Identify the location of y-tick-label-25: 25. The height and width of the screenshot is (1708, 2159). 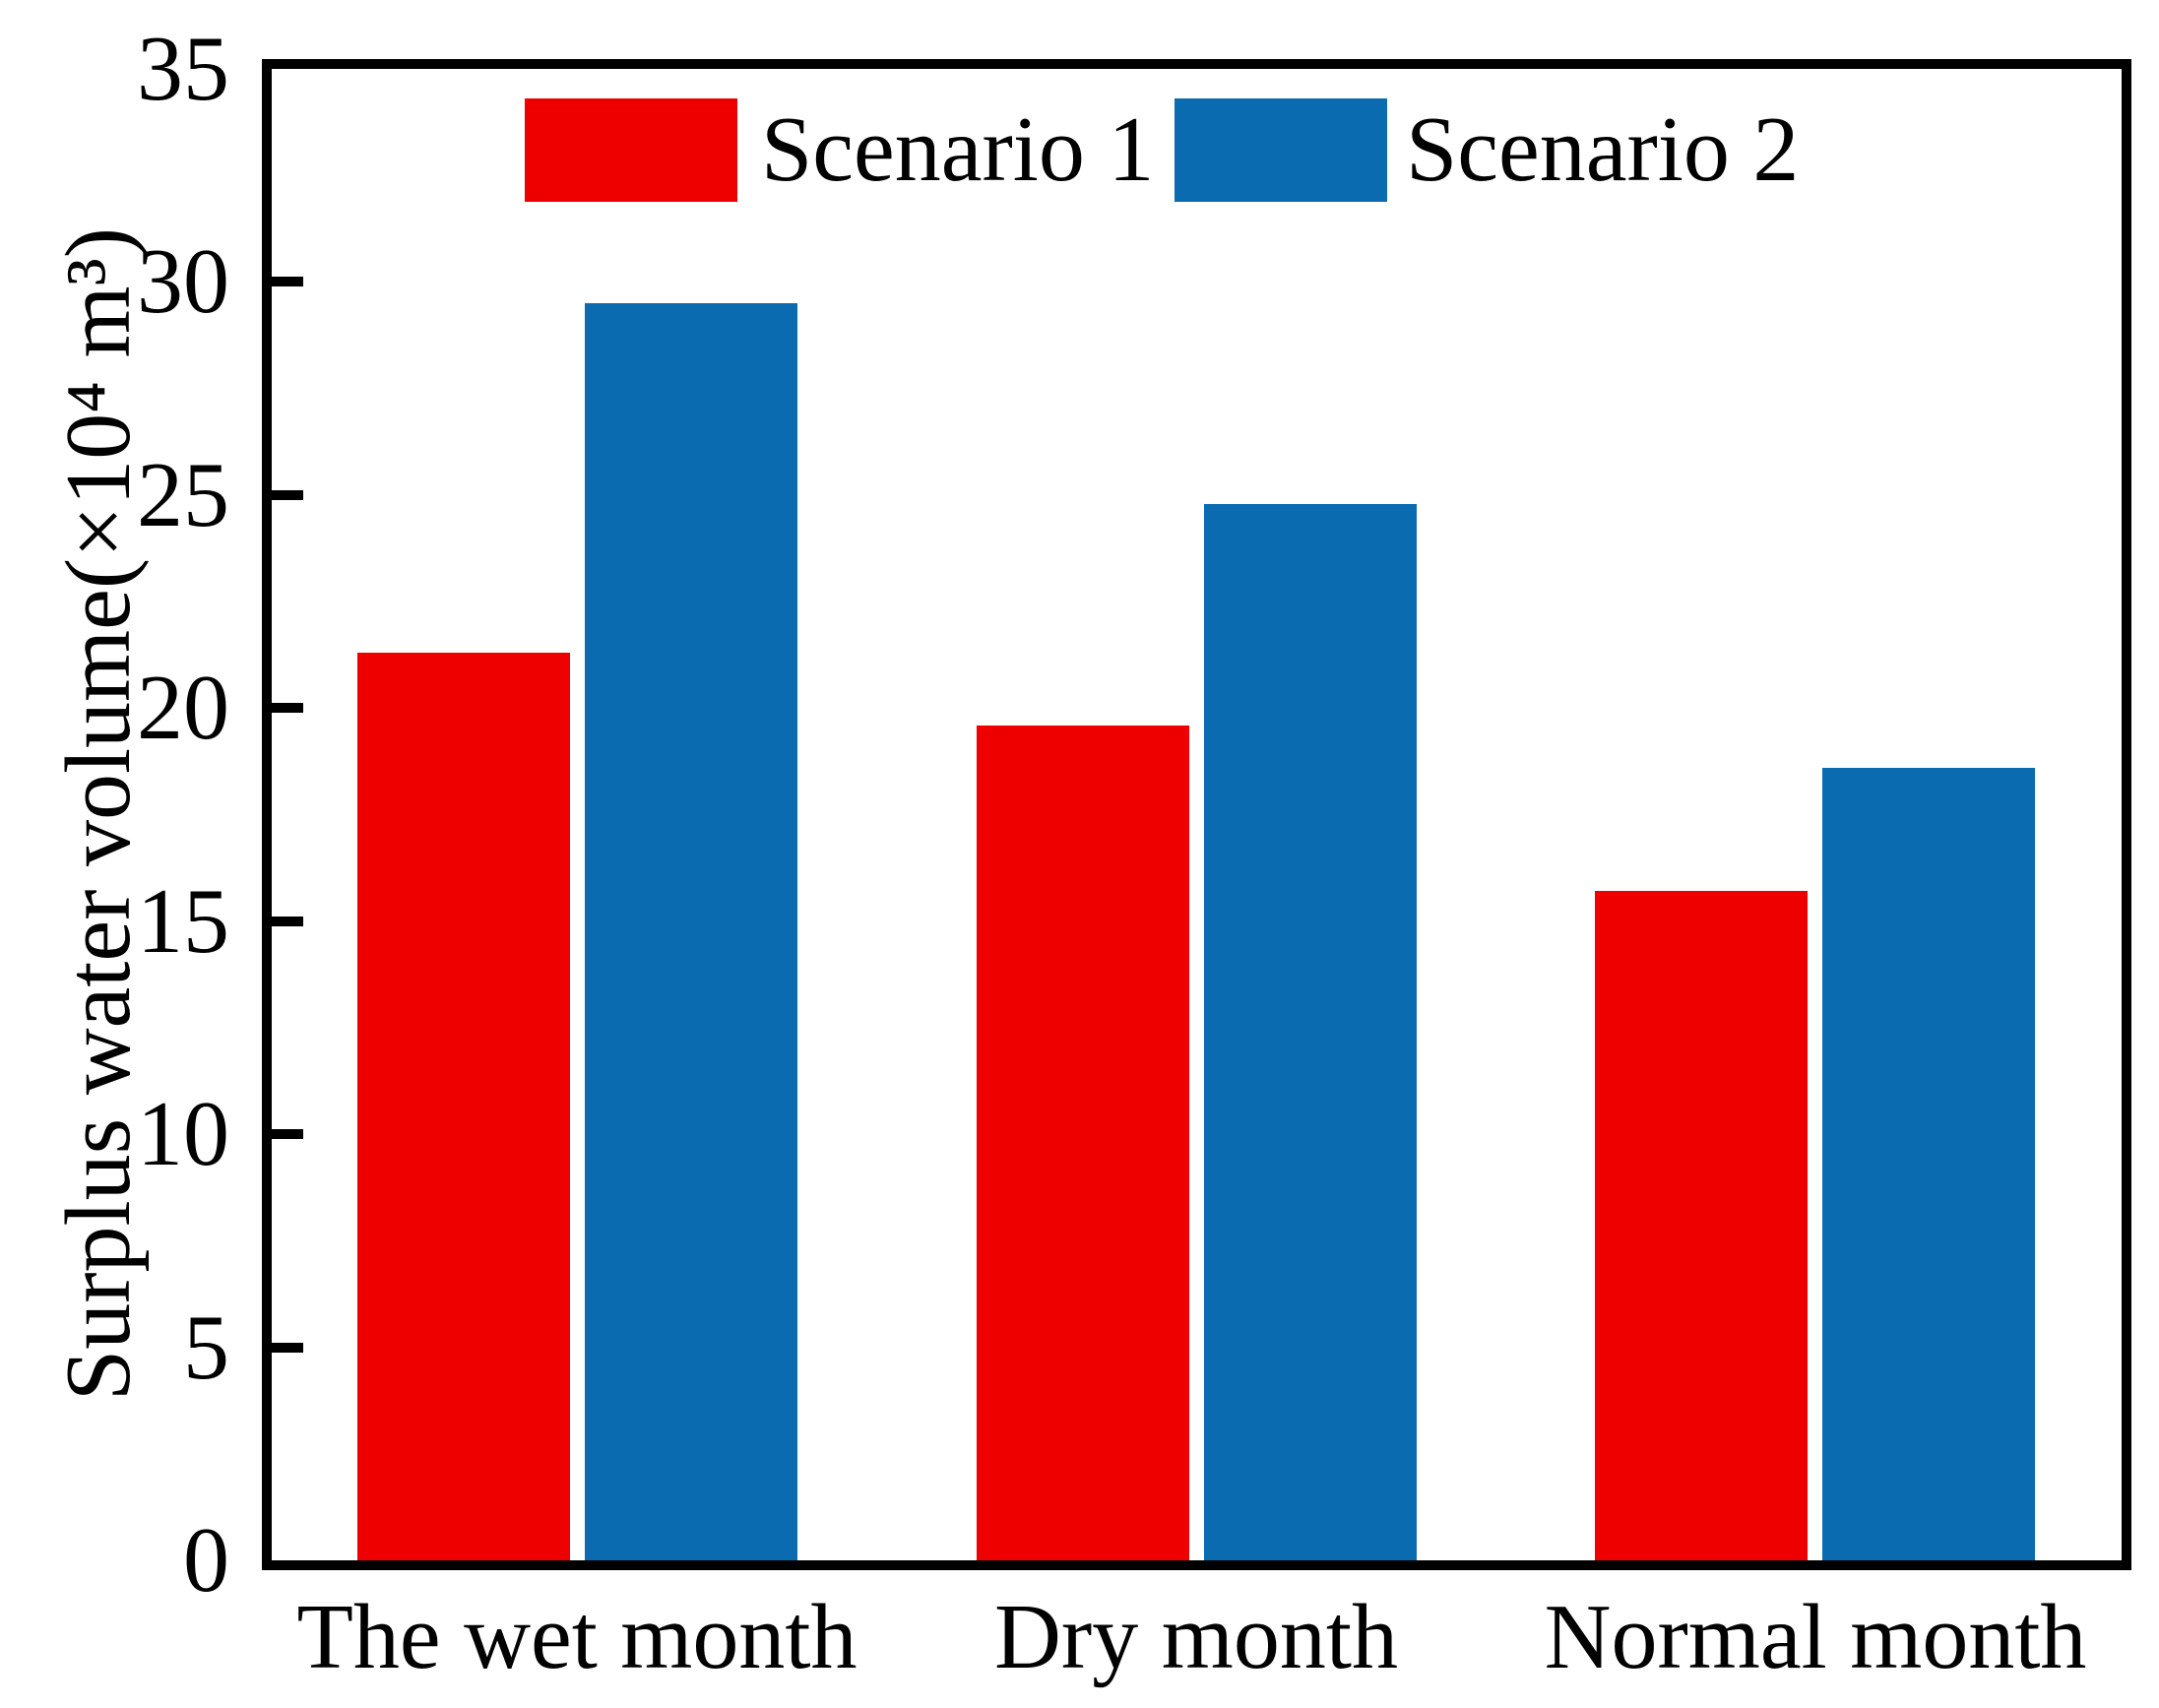
(183, 495).